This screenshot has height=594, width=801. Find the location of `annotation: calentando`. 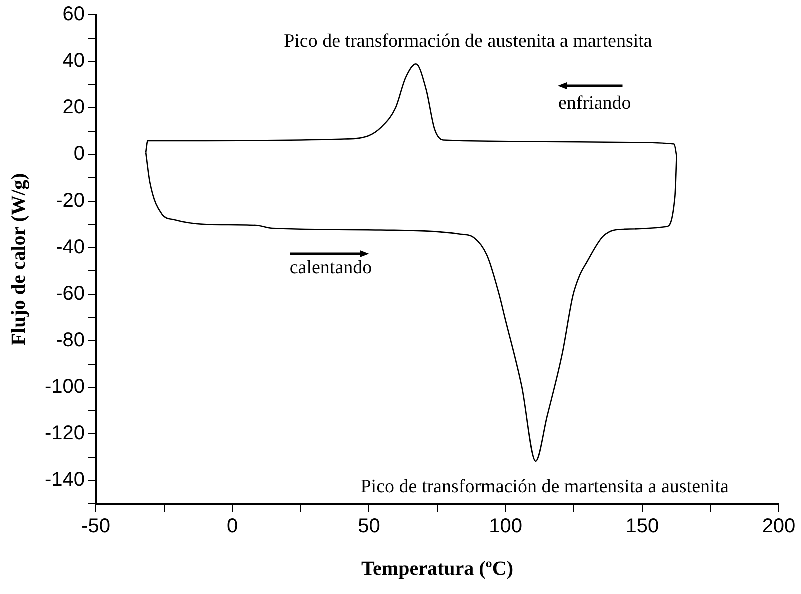

annotation: calentando is located at coordinates (331, 267).